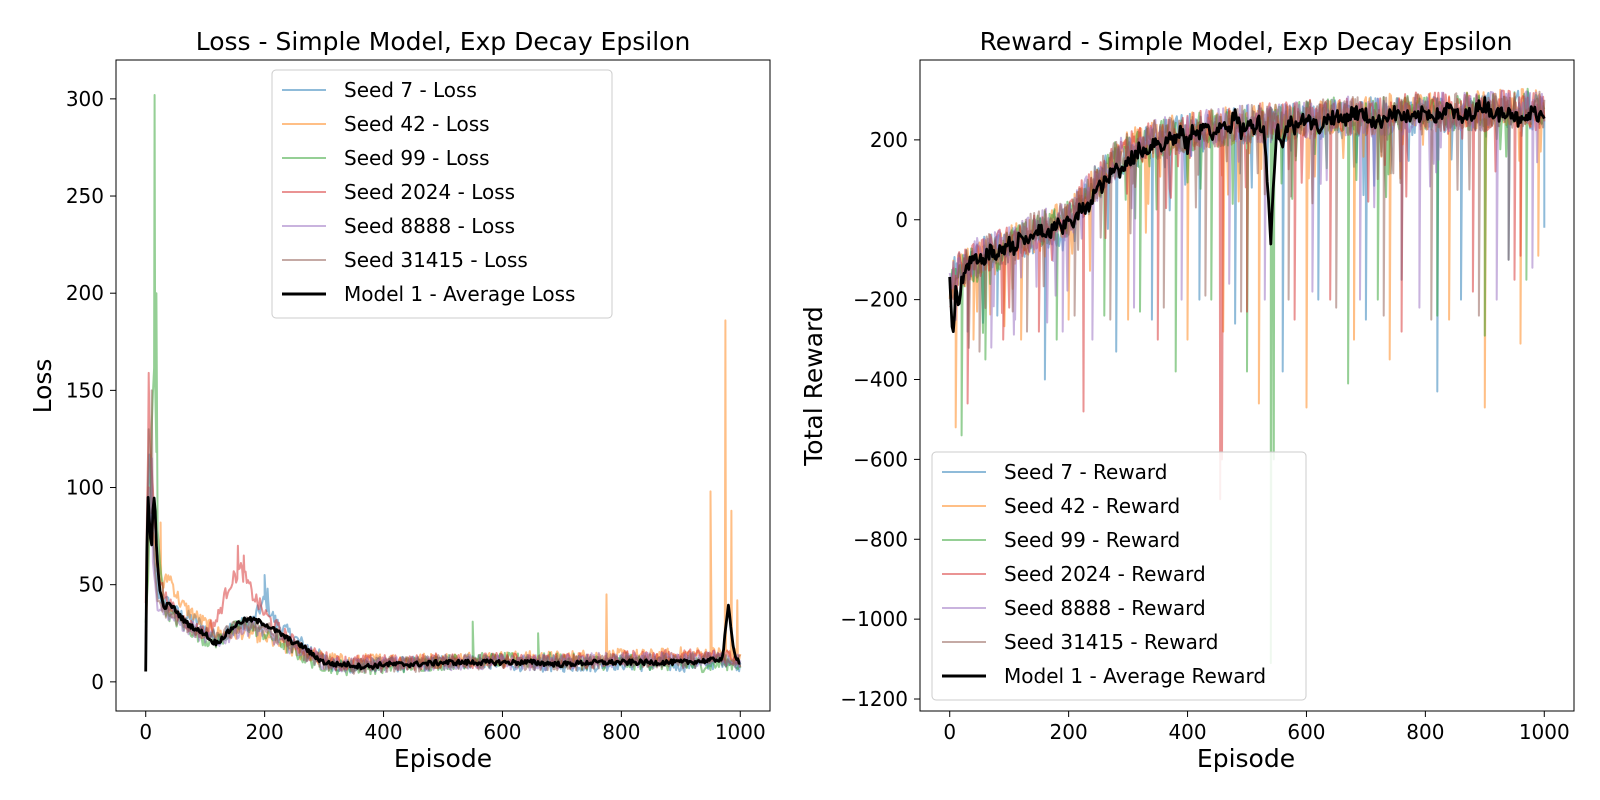 This screenshot has height=800, width=1600. What do you see at coordinates (949, 732) in the screenshot?
I see `reward-x-tick-label: 0` at bounding box center [949, 732].